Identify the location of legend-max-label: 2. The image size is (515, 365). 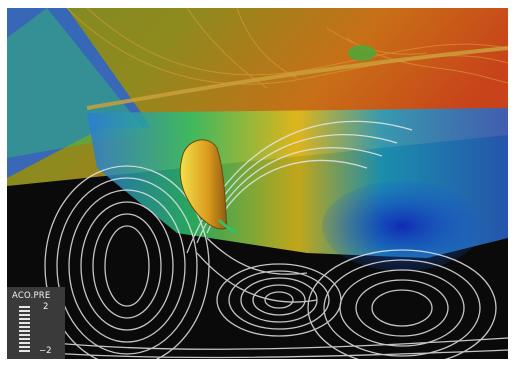
(46, 307).